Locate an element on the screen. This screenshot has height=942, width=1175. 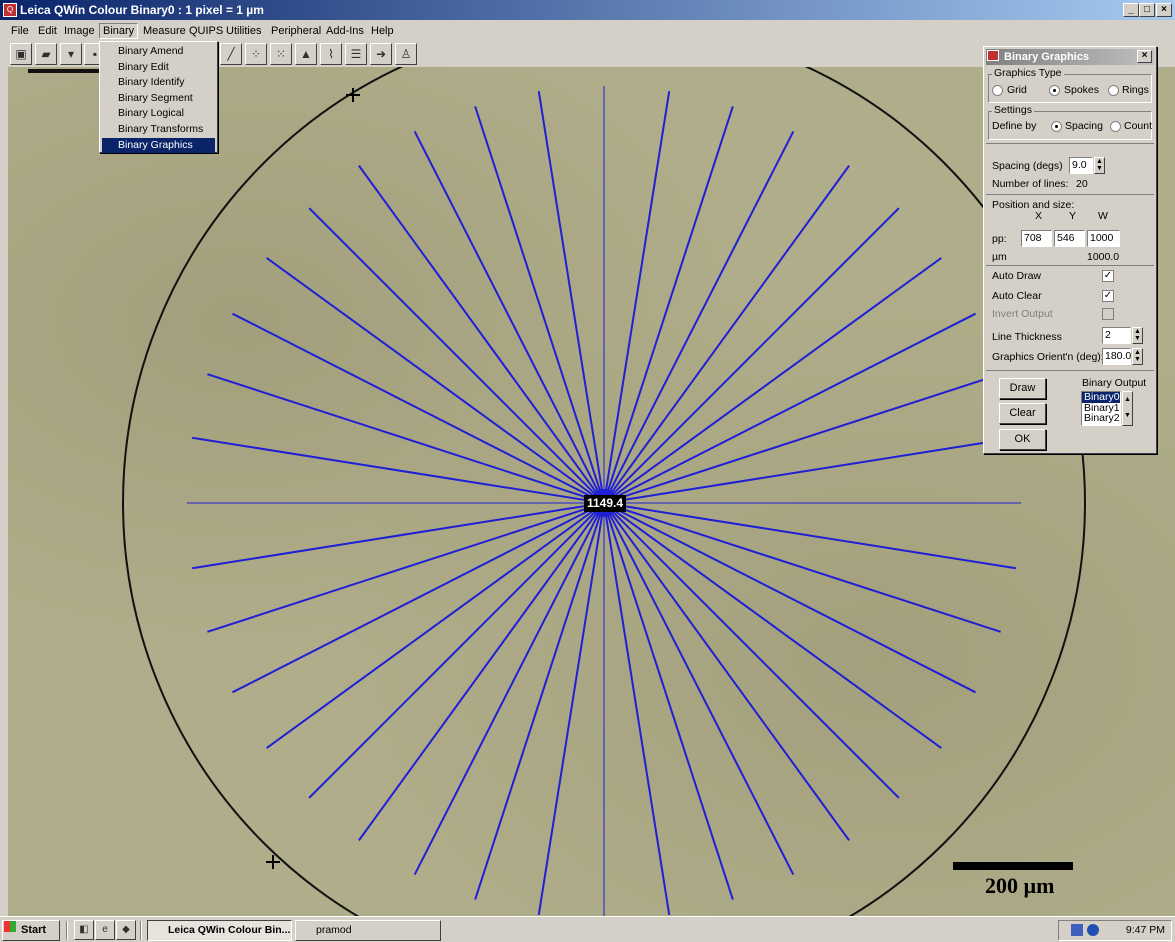
radio-count-label: Count is located at coordinates (1138, 126).